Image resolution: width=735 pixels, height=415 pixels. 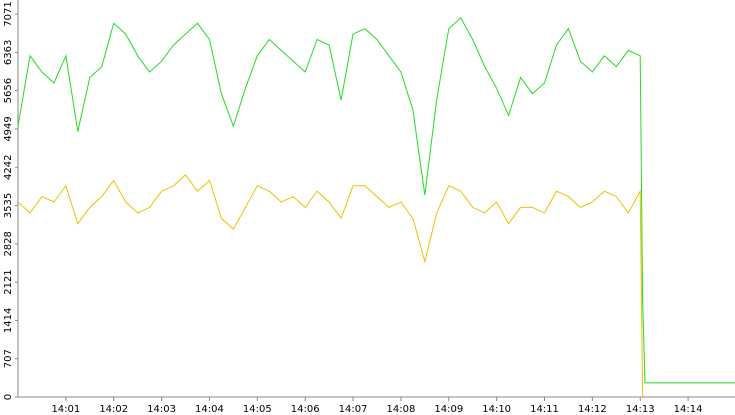 What do you see at coordinates (65, 409) in the screenshot?
I see `x-tick-label: 14:01` at bounding box center [65, 409].